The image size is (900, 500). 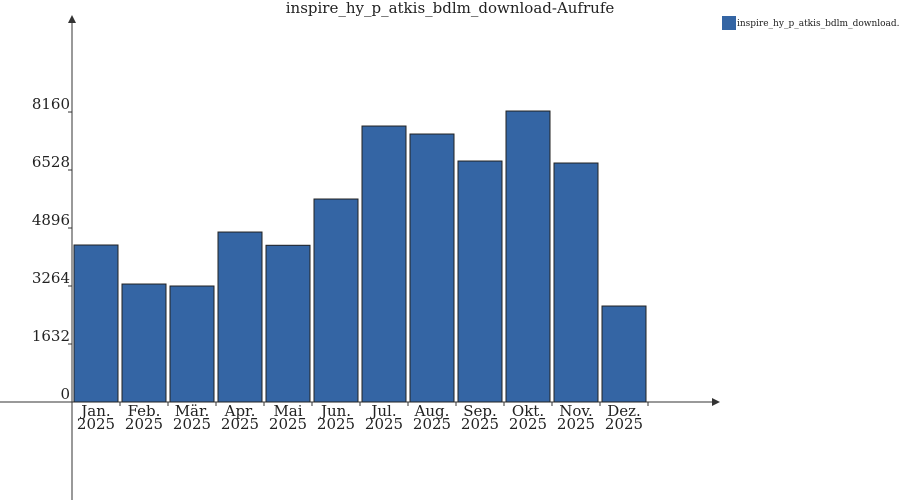 What do you see at coordinates (576, 411) in the screenshot?
I see `x-tick-label: Nov.` at bounding box center [576, 411].